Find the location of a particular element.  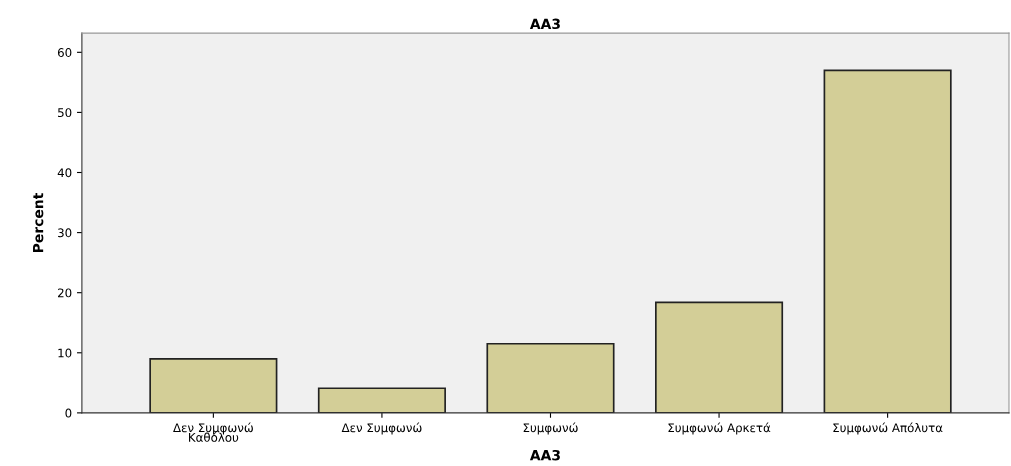

y-axis-title: Percent is located at coordinates (38, 222).